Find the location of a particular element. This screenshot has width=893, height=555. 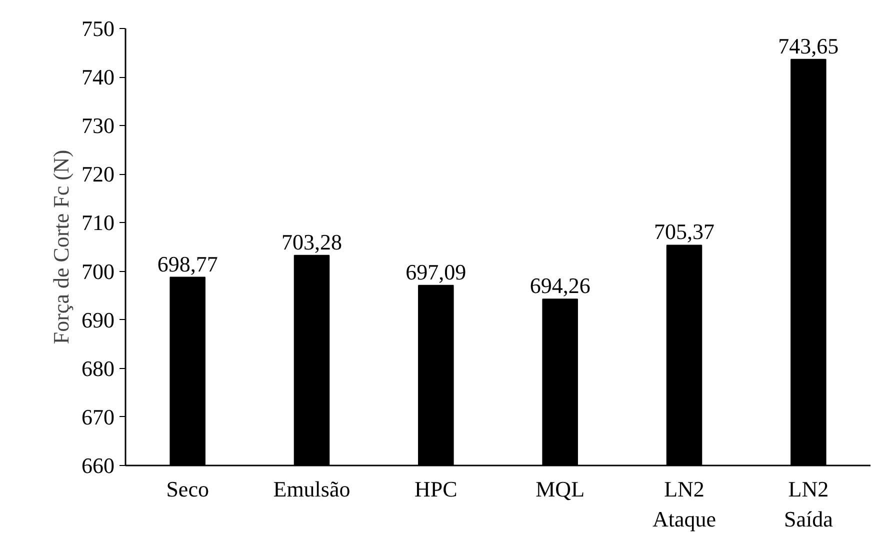

x-tick-label: HPC is located at coordinates (436, 489).